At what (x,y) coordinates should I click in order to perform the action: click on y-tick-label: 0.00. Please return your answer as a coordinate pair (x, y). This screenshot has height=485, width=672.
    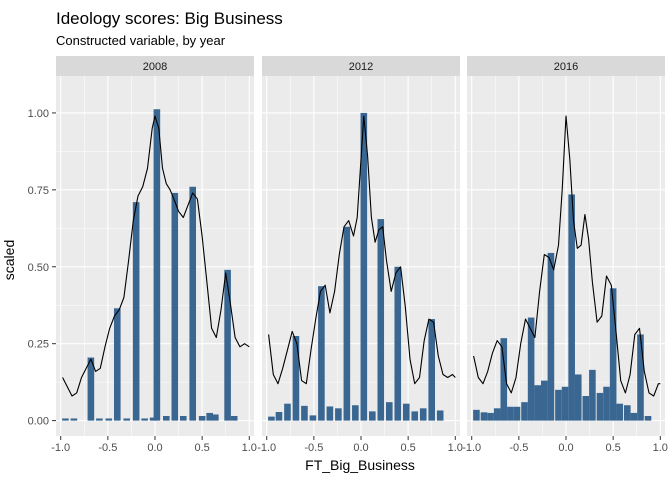
    Looking at the image, I should click on (38, 422).